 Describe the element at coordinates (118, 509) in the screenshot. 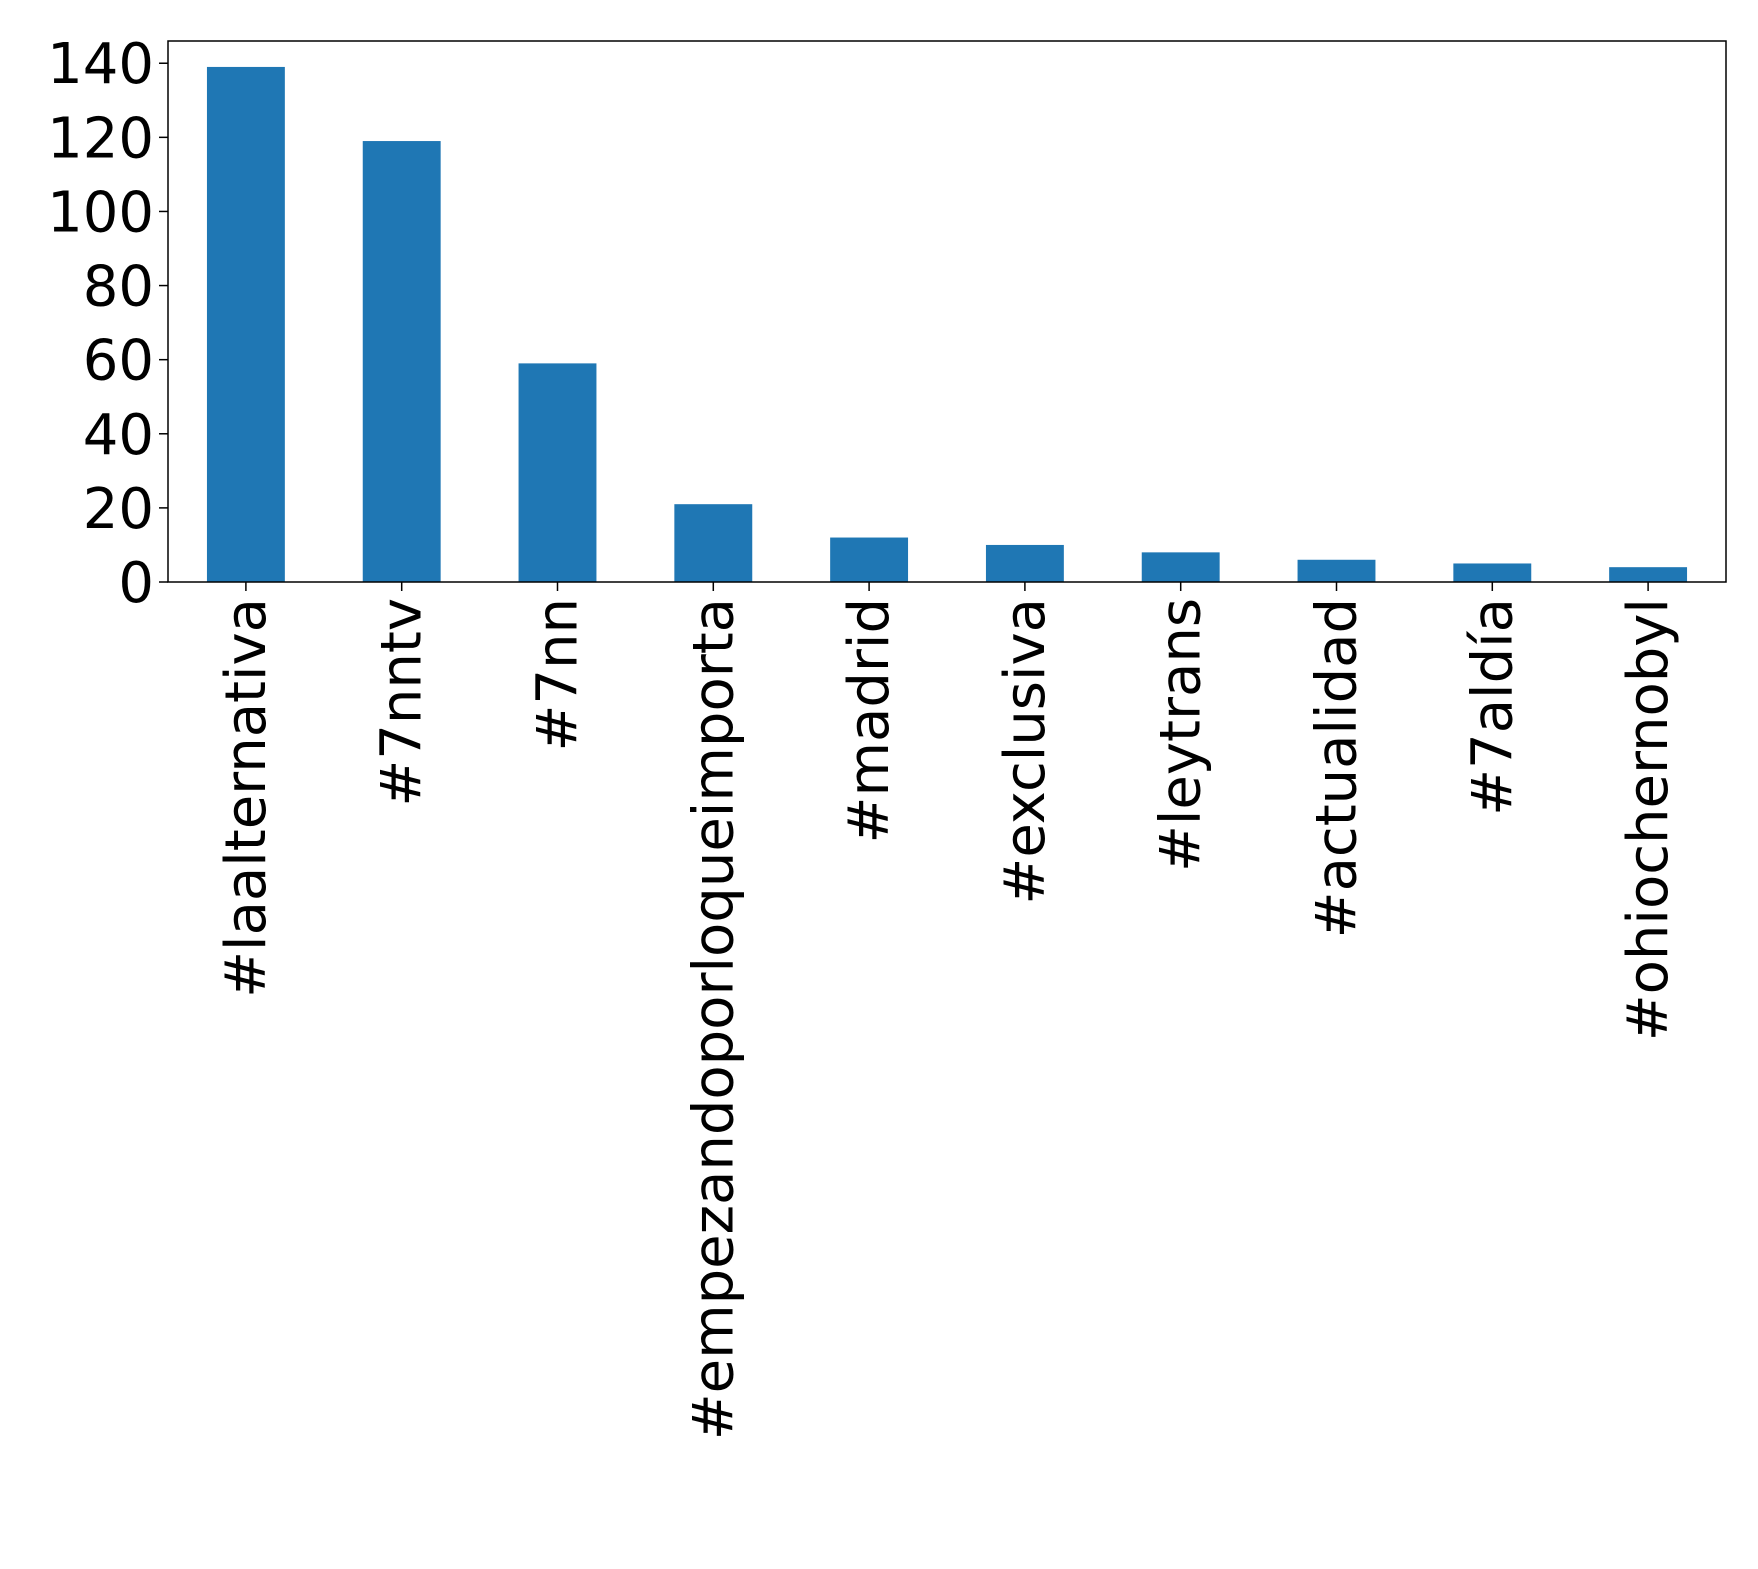

I see `y-tick-label: 20` at that location.